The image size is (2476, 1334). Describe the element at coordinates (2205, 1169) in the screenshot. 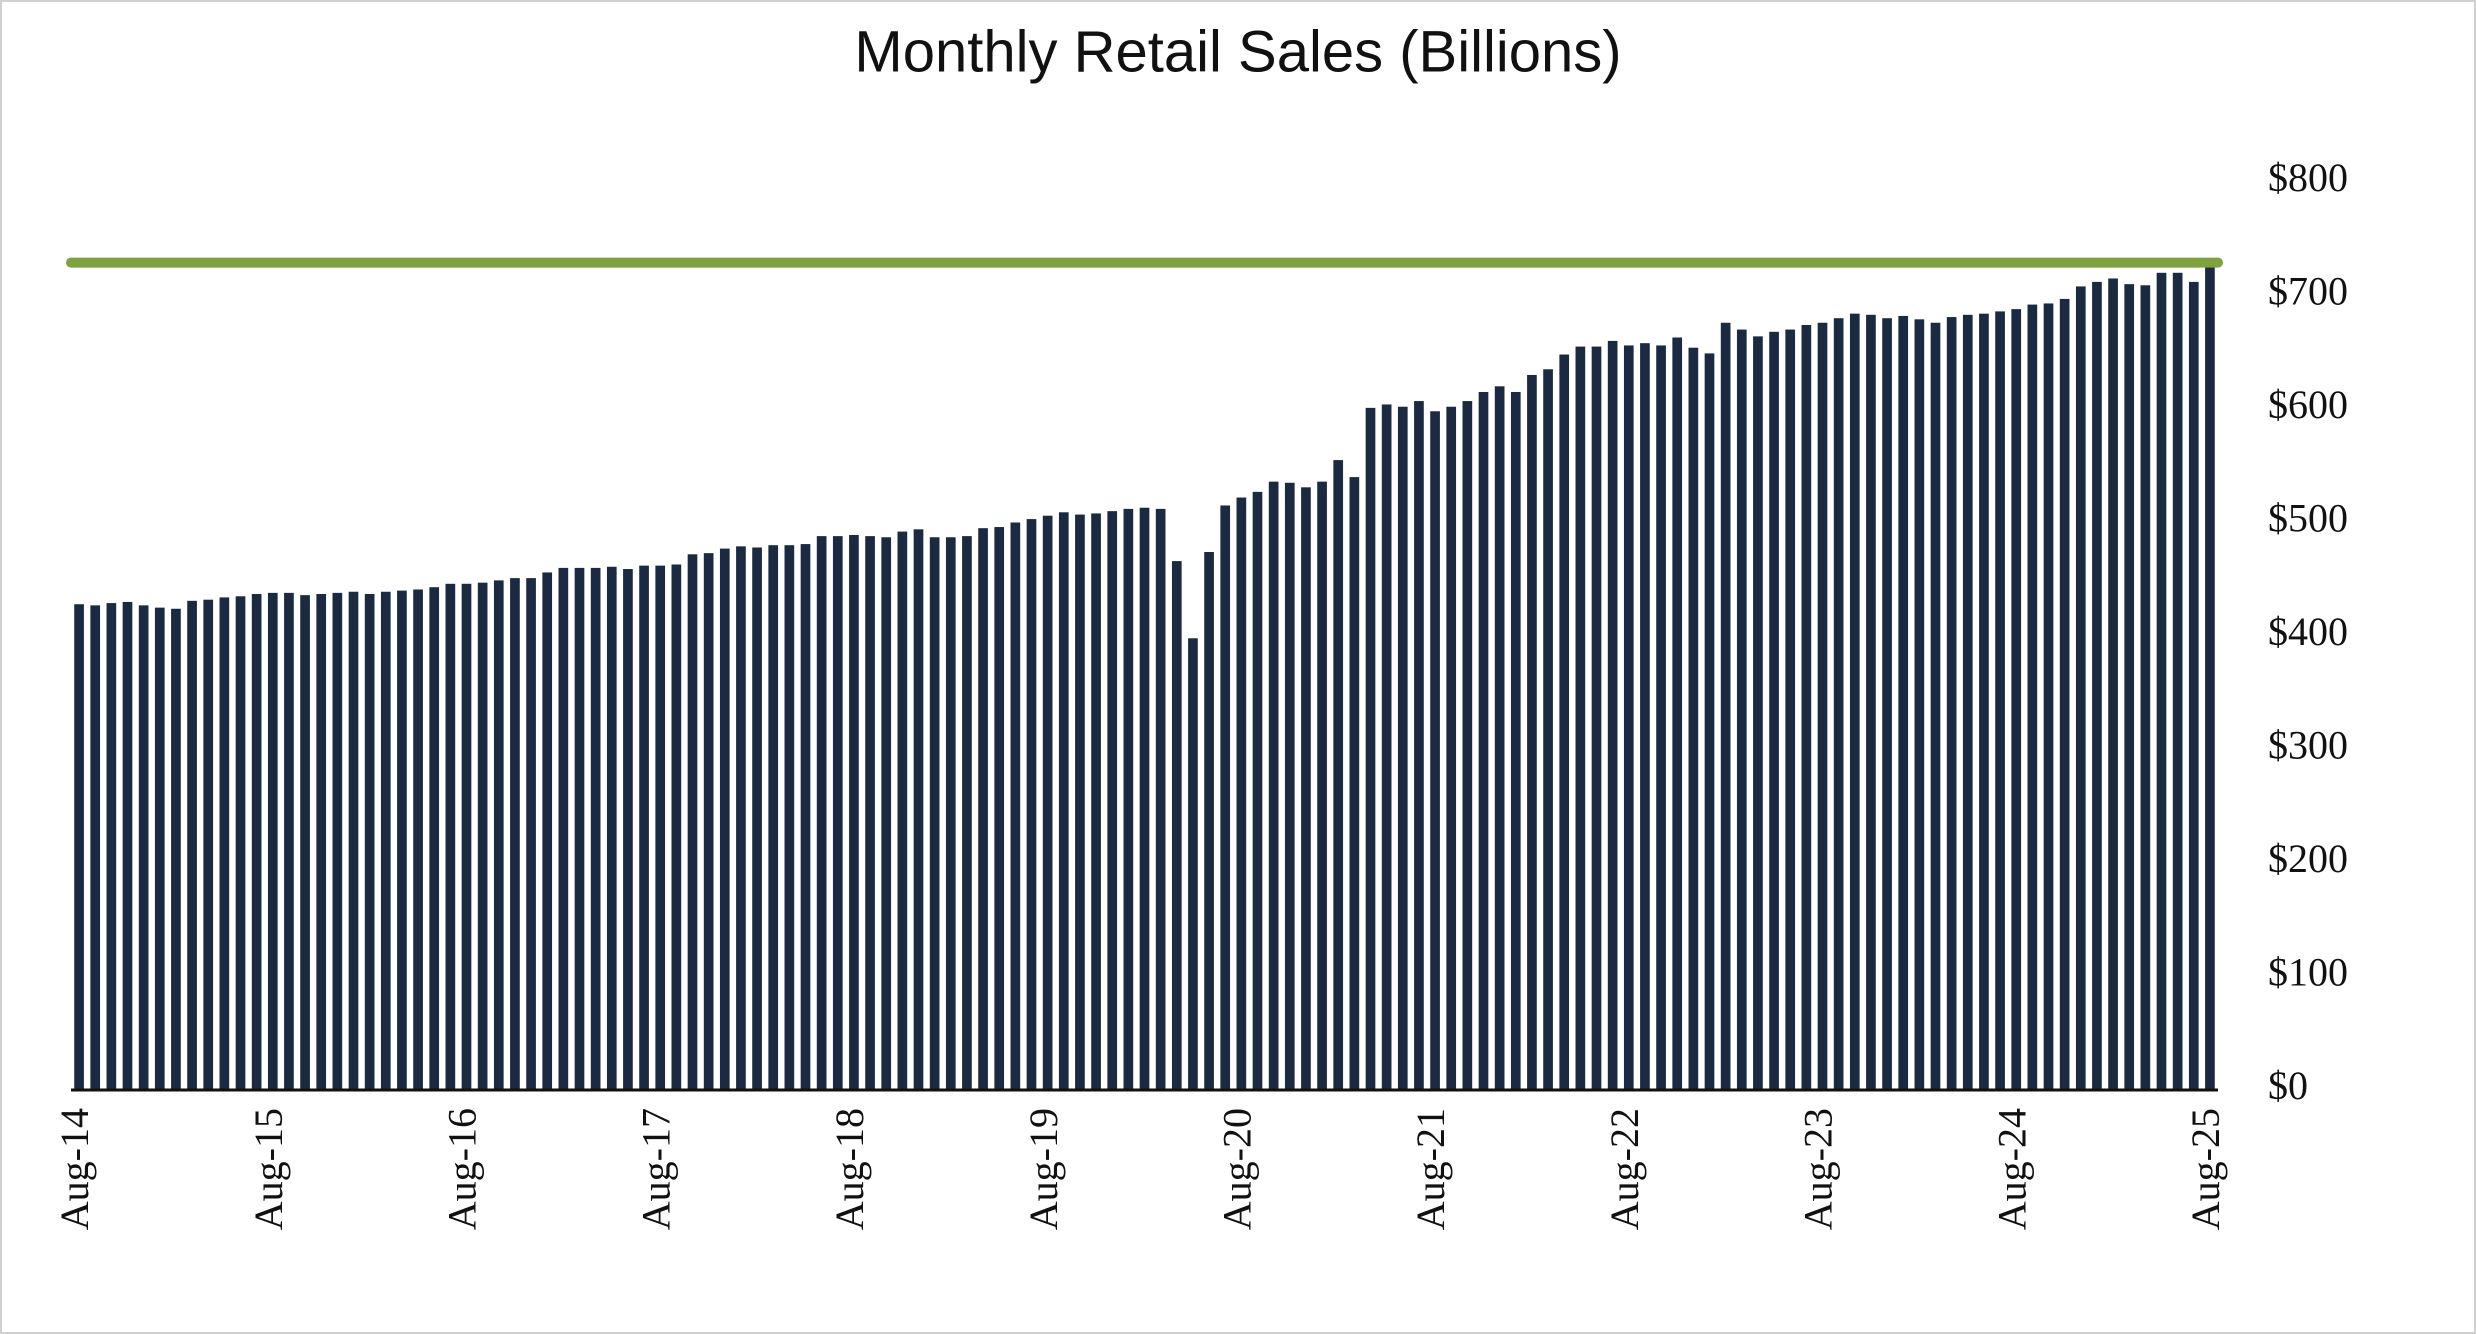

I see `x-tick-label: Aug-25` at that location.